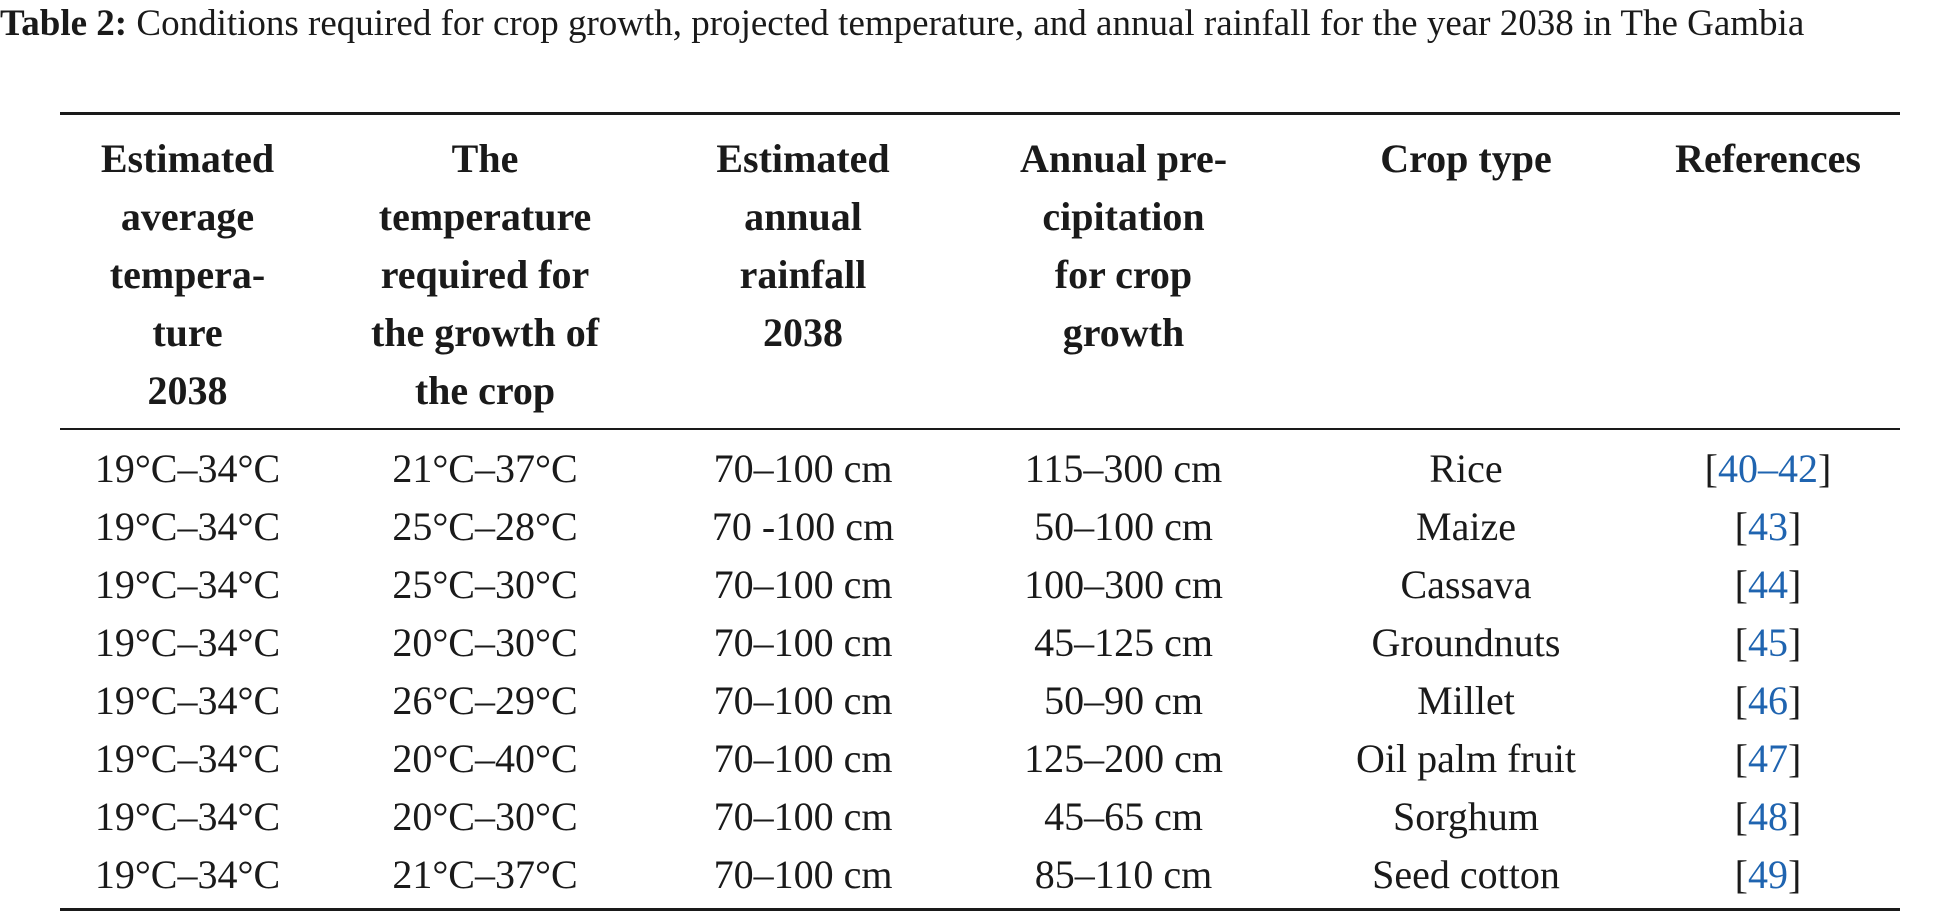 Image resolution: width=1955 pixels, height=911 pixels. I want to click on reference-link: 49, so click(1768, 874).